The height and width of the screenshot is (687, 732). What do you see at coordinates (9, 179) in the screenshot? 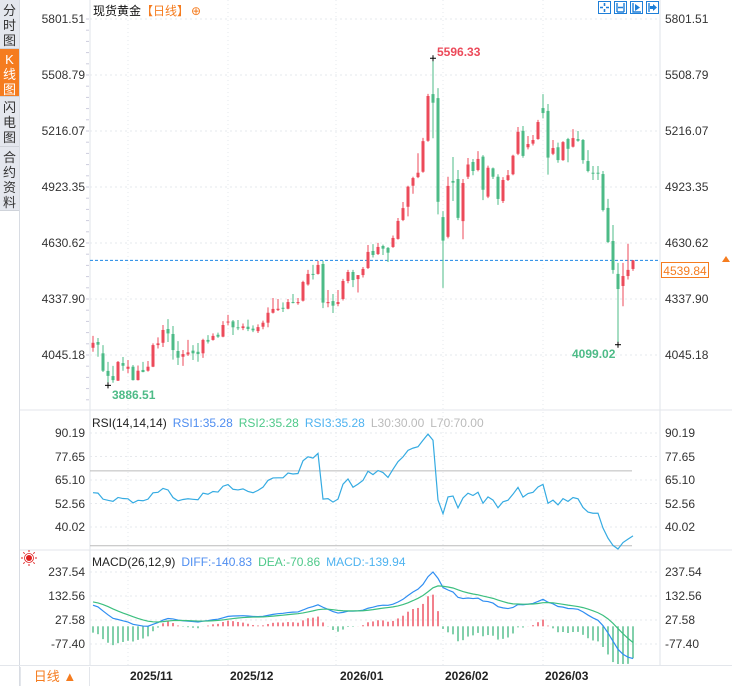
I see `tab-contract-info: 合约资料` at bounding box center [9, 179].